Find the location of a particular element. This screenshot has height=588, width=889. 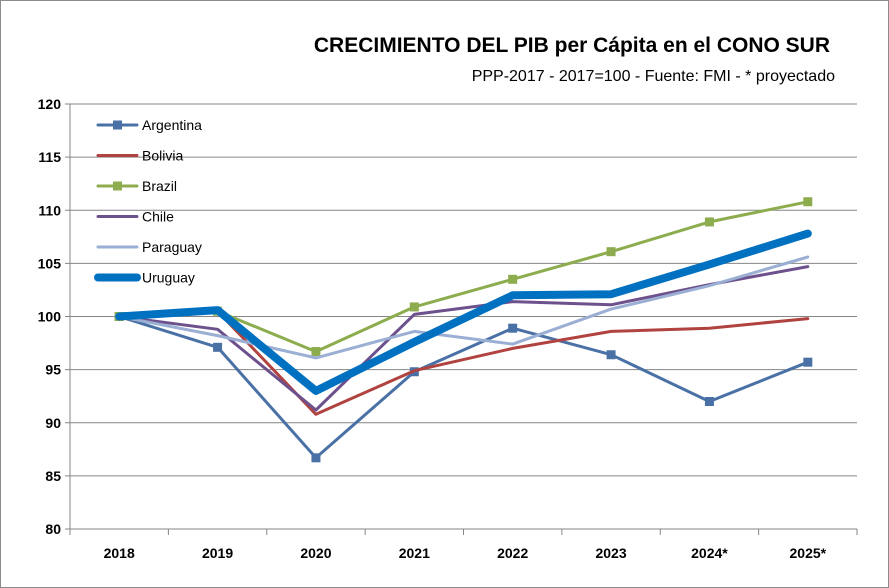

x-tick-label: 2024* is located at coordinates (709, 553).